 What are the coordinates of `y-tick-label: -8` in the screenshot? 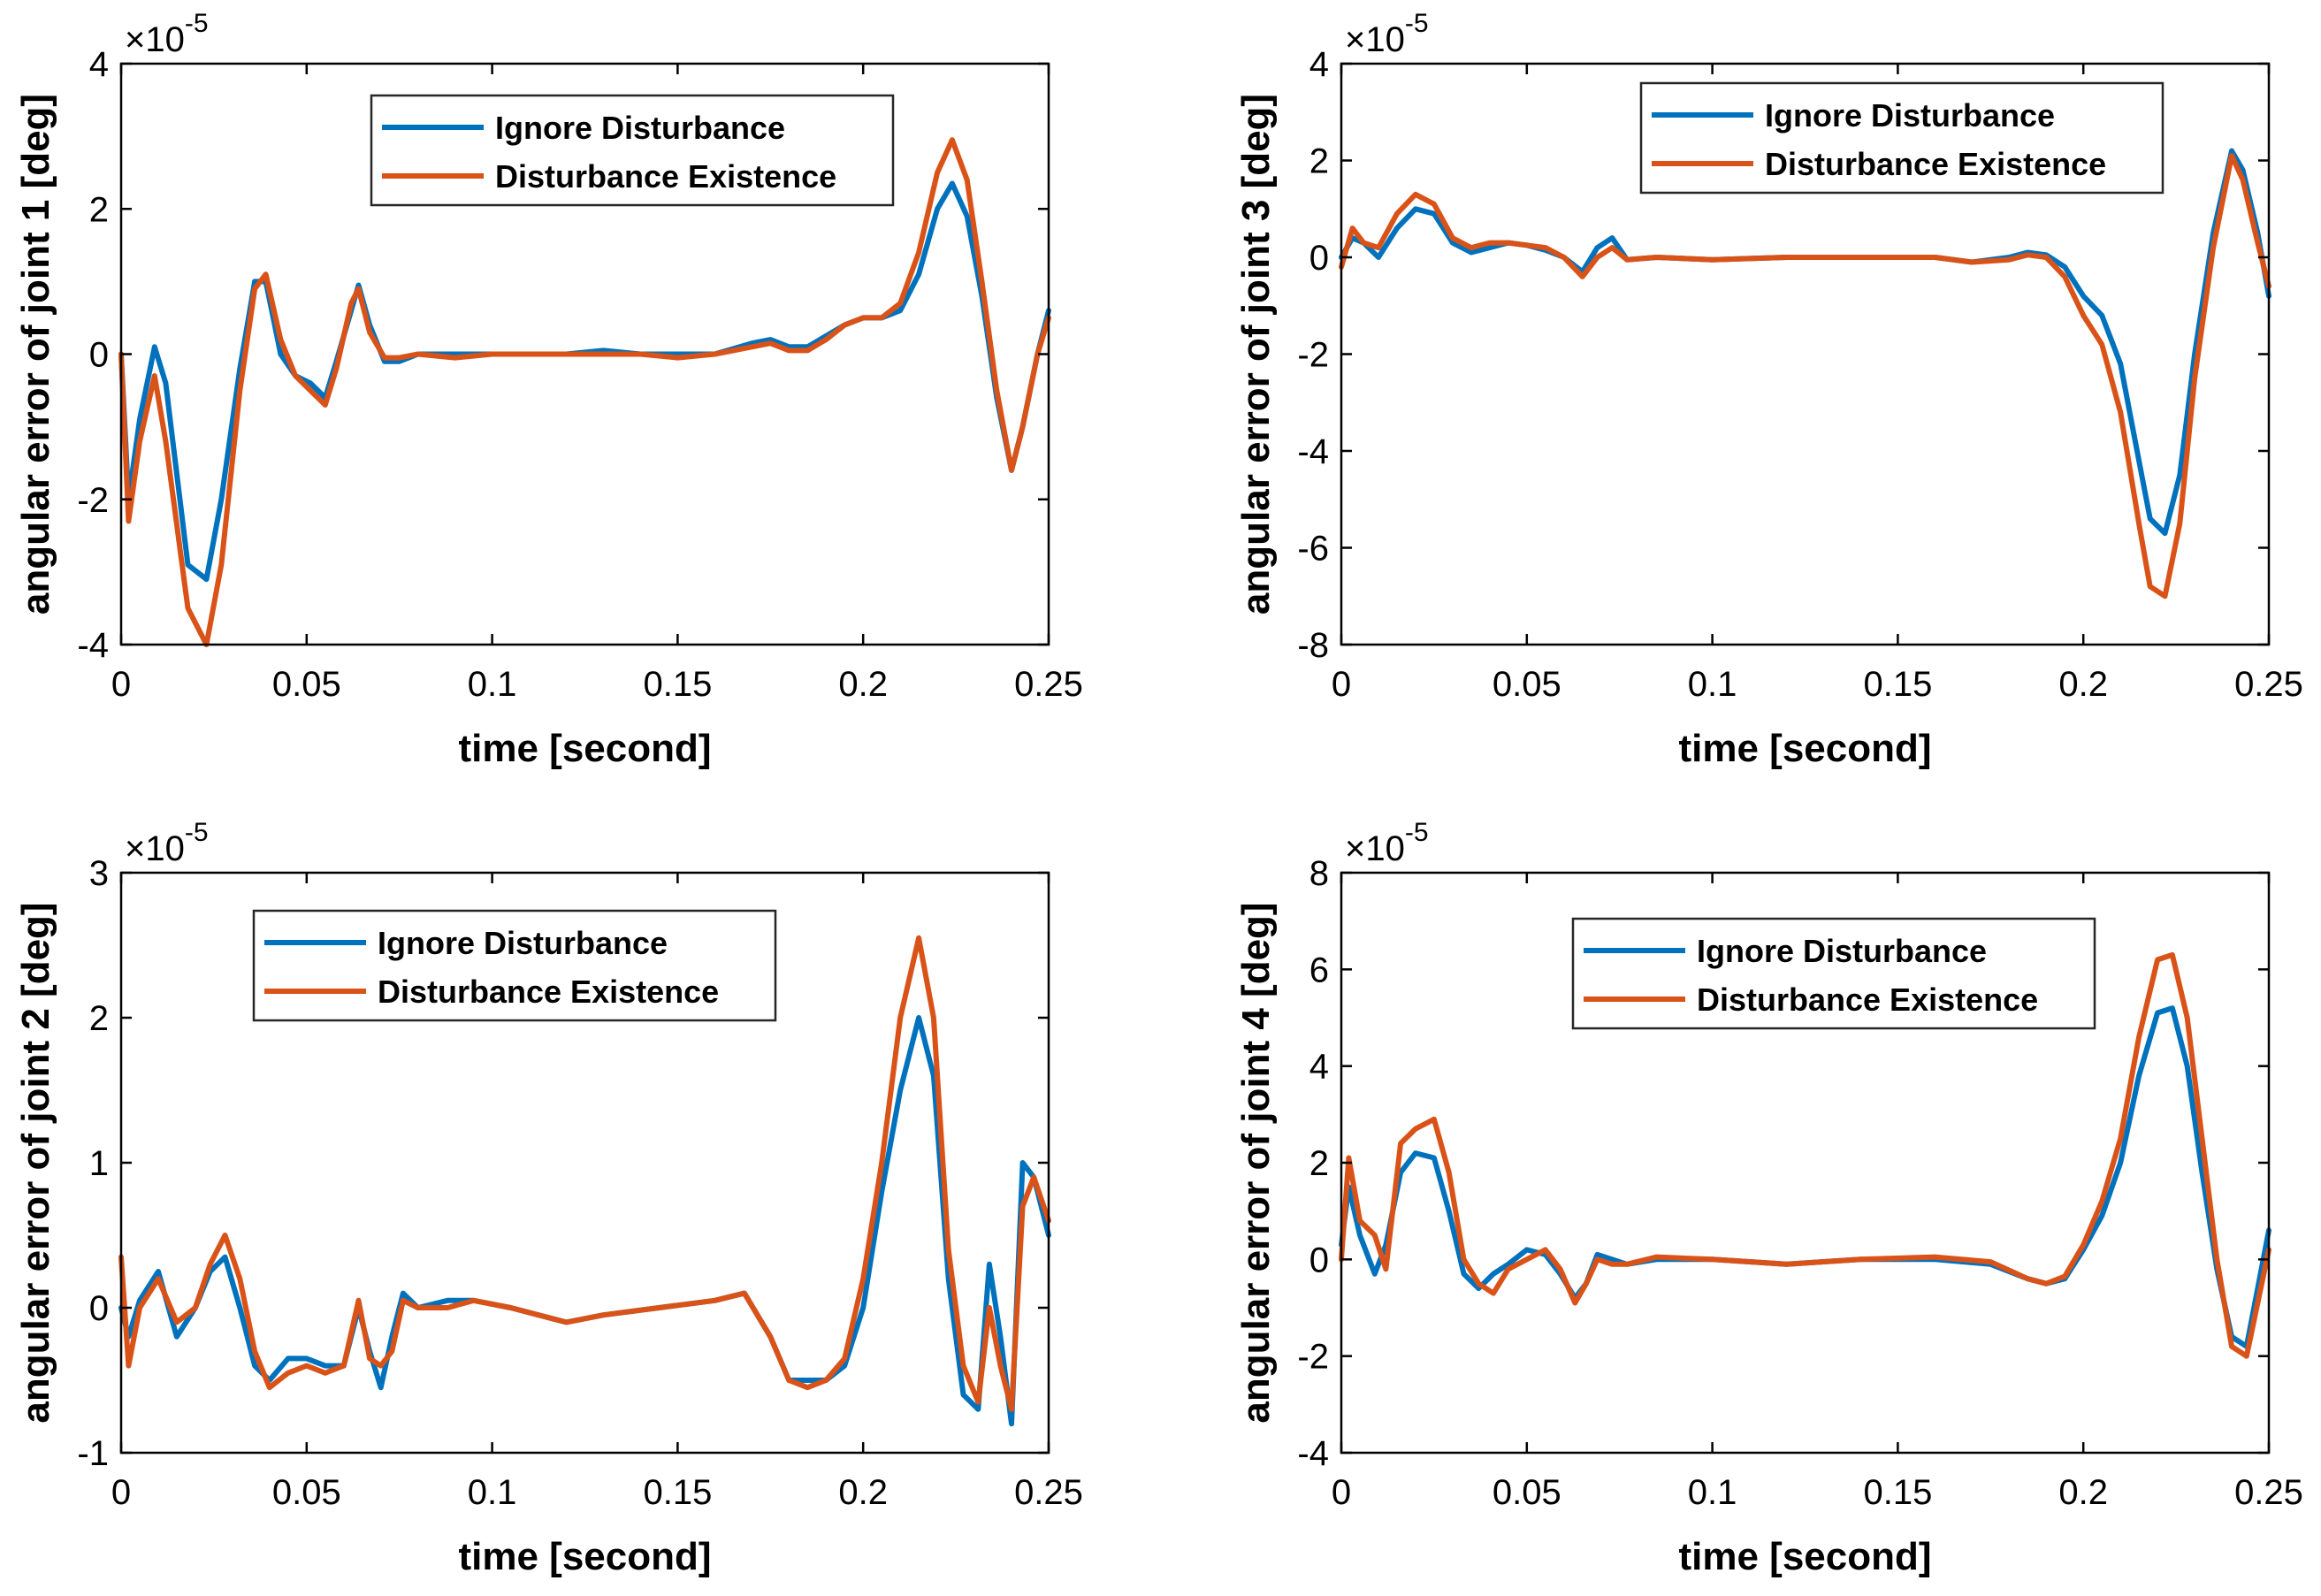 It's located at (1313, 645).